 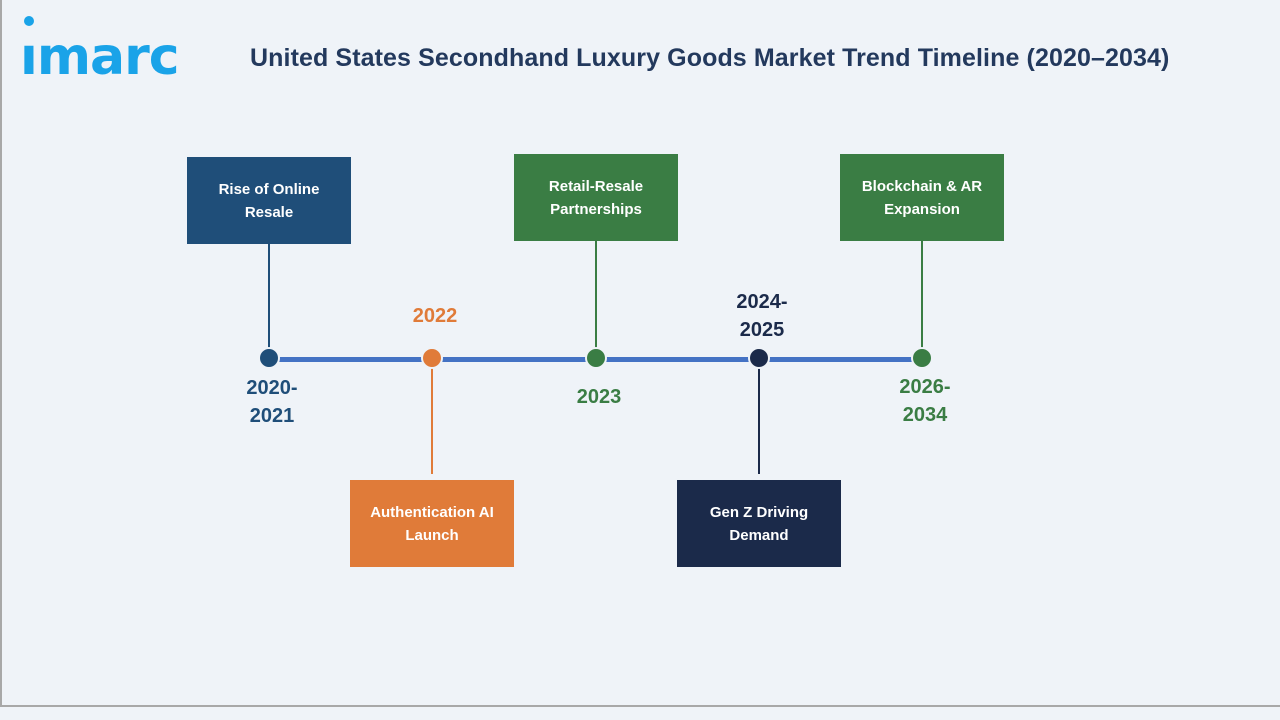 What do you see at coordinates (272, 402) in the screenshot?
I see `milestone-year: 2020- 2021` at bounding box center [272, 402].